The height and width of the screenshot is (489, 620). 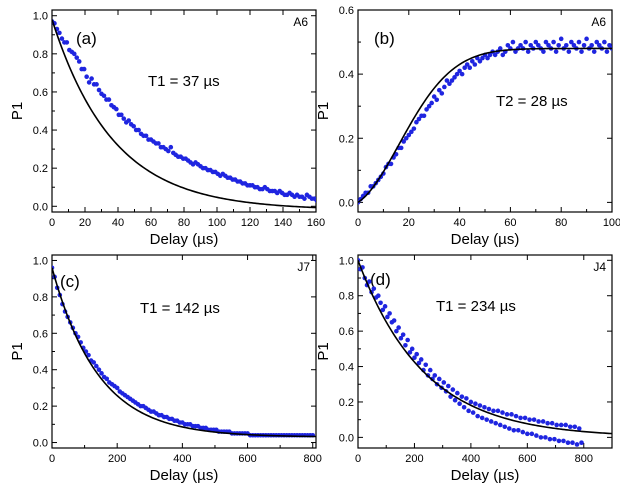 I want to click on sample-tag: J4, so click(x=599, y=267).